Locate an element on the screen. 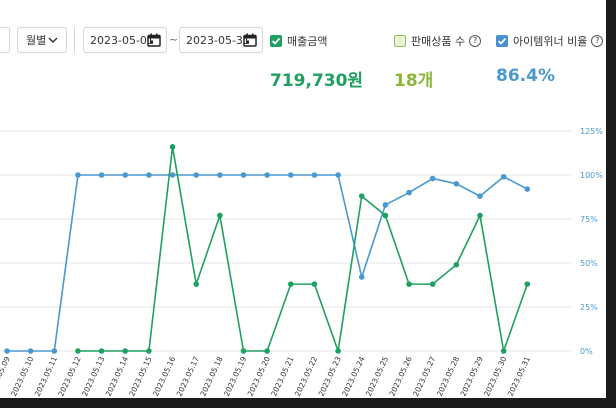 The height and width of the screenshot is (408, 616). x-tick-label: 2023.05.19 is located at coordinates (235, 376).